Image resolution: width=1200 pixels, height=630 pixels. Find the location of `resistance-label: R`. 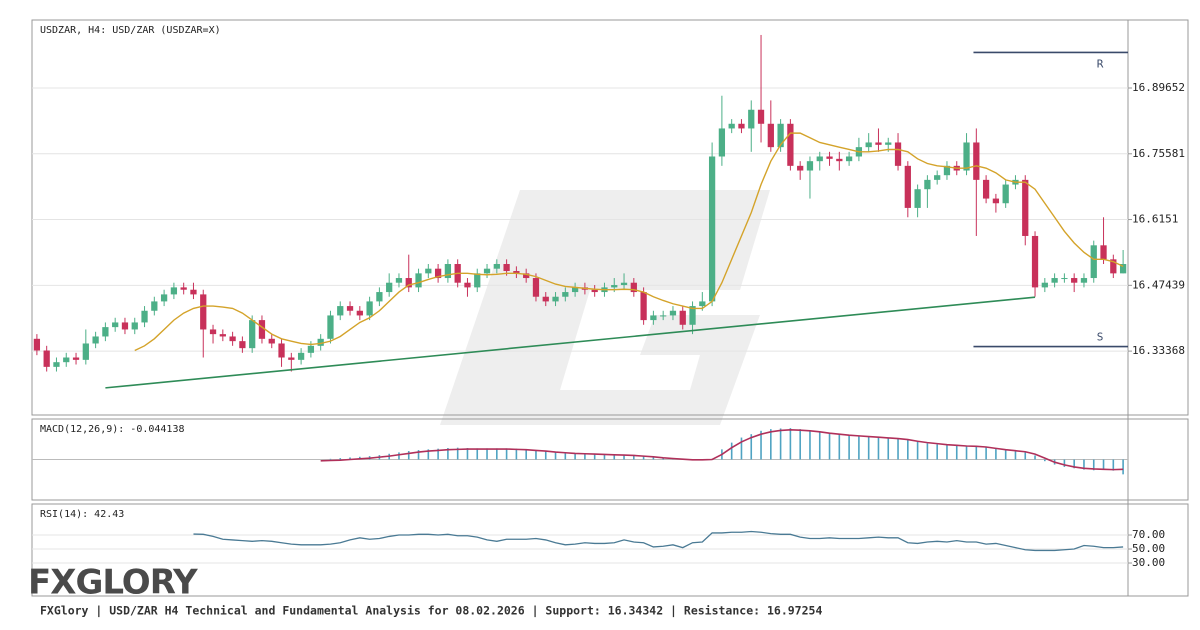

resistance-label: R is located at coordinates (1100, 63).